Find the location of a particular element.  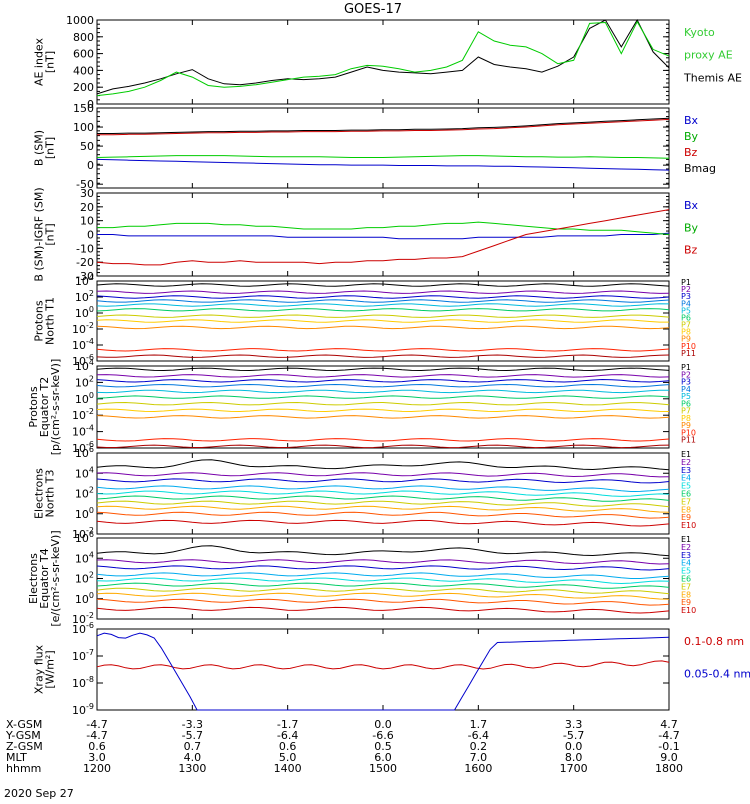

flux-trace-E3 is located at coordinates (383, 481).